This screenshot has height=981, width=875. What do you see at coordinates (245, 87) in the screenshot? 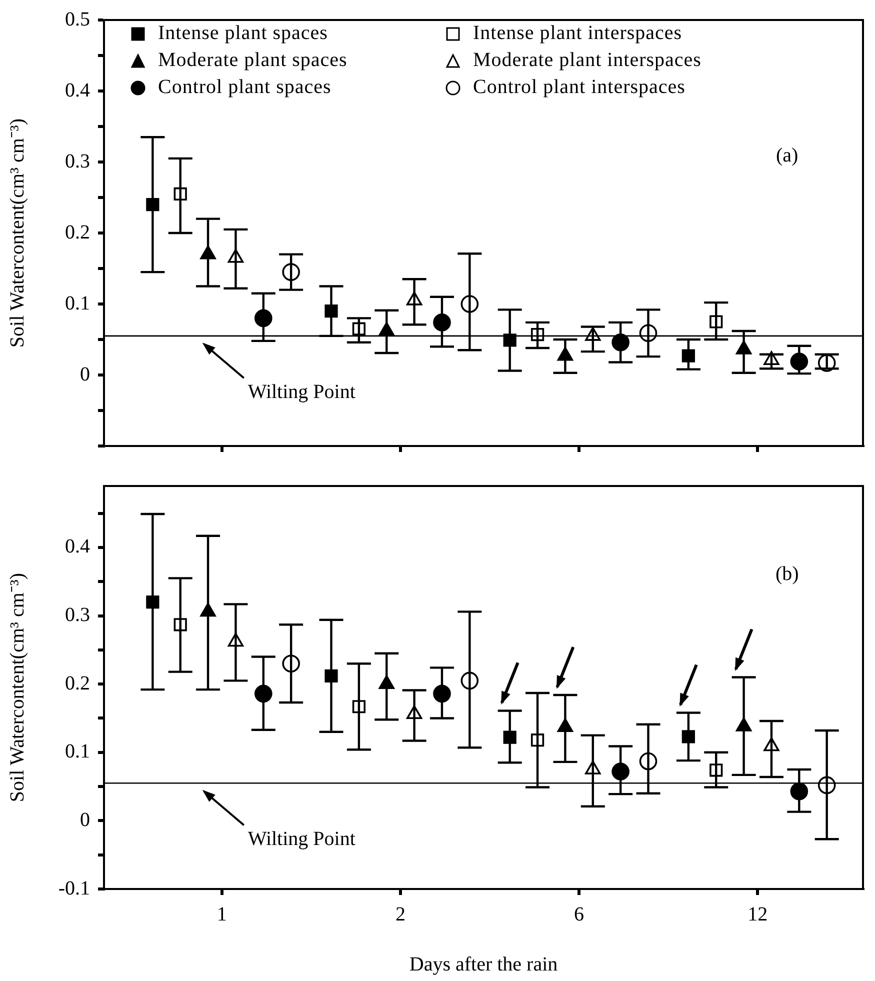
I see `legend-label: Control plant spaces` at bounding box center [245, 87].